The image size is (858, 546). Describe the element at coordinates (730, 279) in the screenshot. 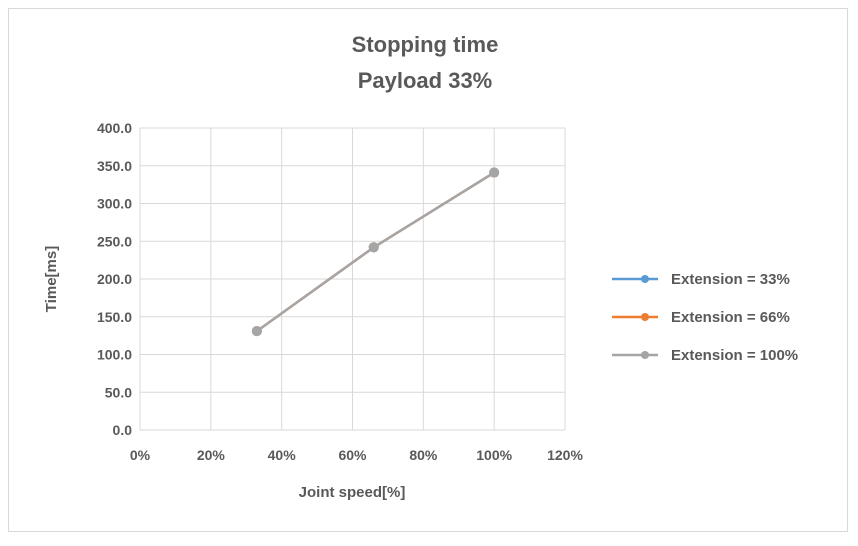

I see `legend-label: Extension = 33%` at that location.